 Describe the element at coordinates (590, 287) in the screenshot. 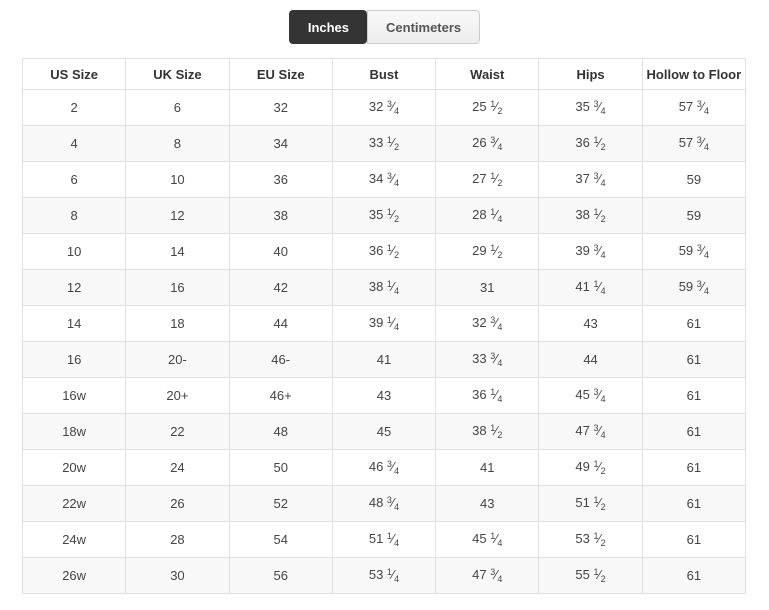

I see `table-cell: 41 1⁄4` at that location.